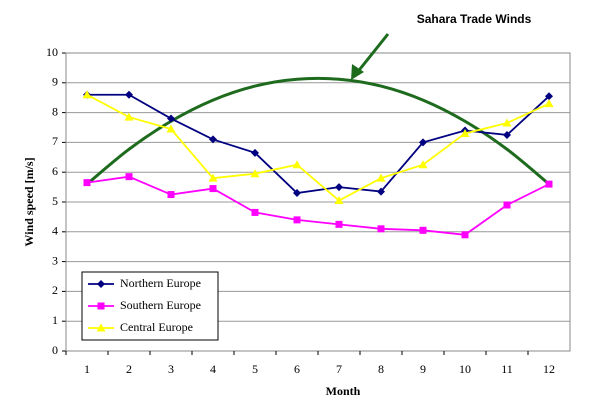 Image resolution: width=600 pixels, height=406 pixels. I want to click on legend-label: Central Europe, so click(156, 327).